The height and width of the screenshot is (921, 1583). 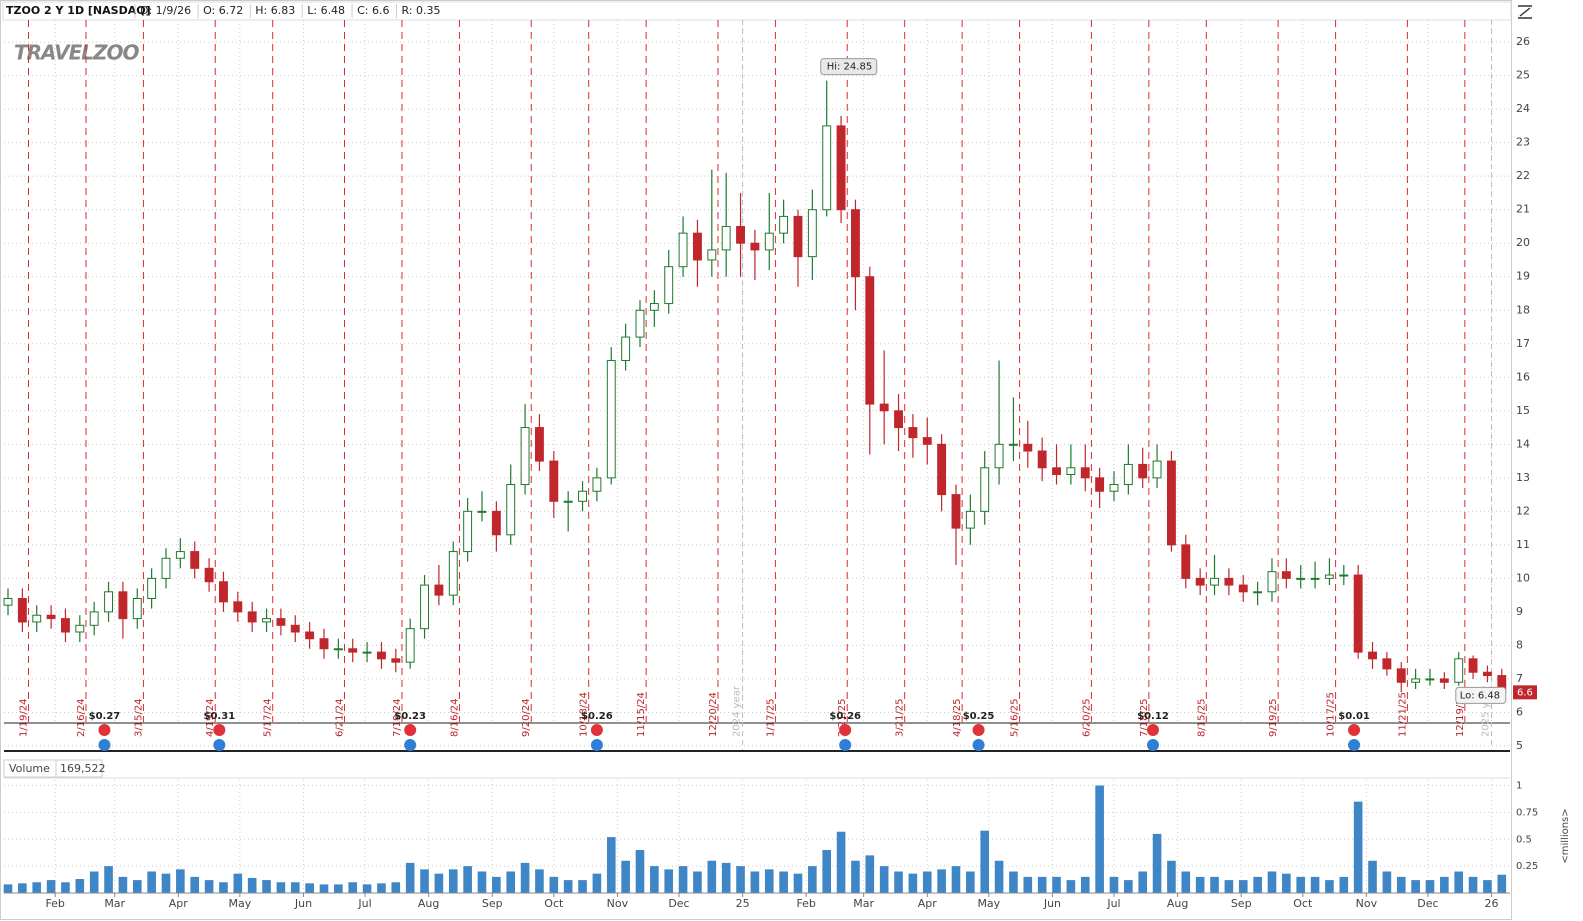 What do you see at coordinates (1525, 12) in the screenshot?
I see `tool-icon` at bounding box center [1525, 12].